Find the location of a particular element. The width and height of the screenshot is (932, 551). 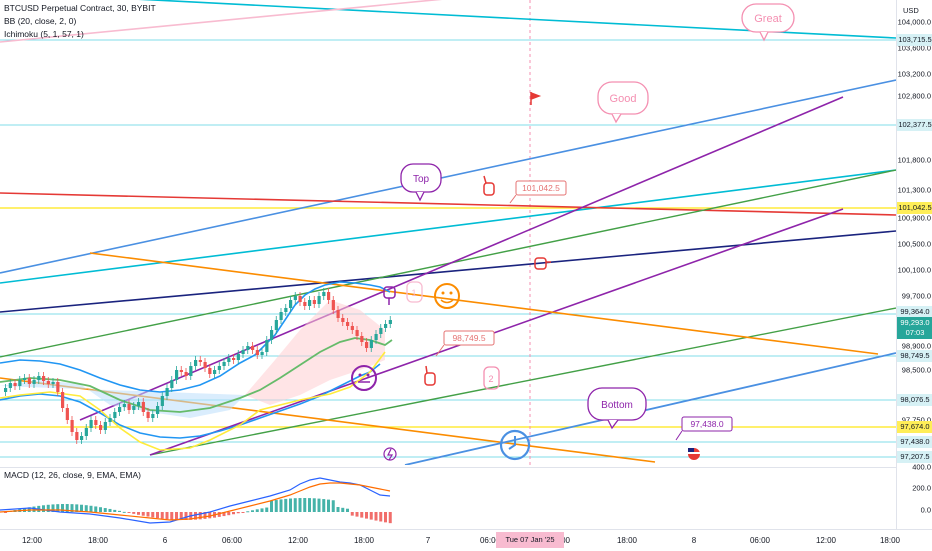

legend-ichimoku: Ichimoku (5, 1, 57, 1) is located at coordinates (44, 34).